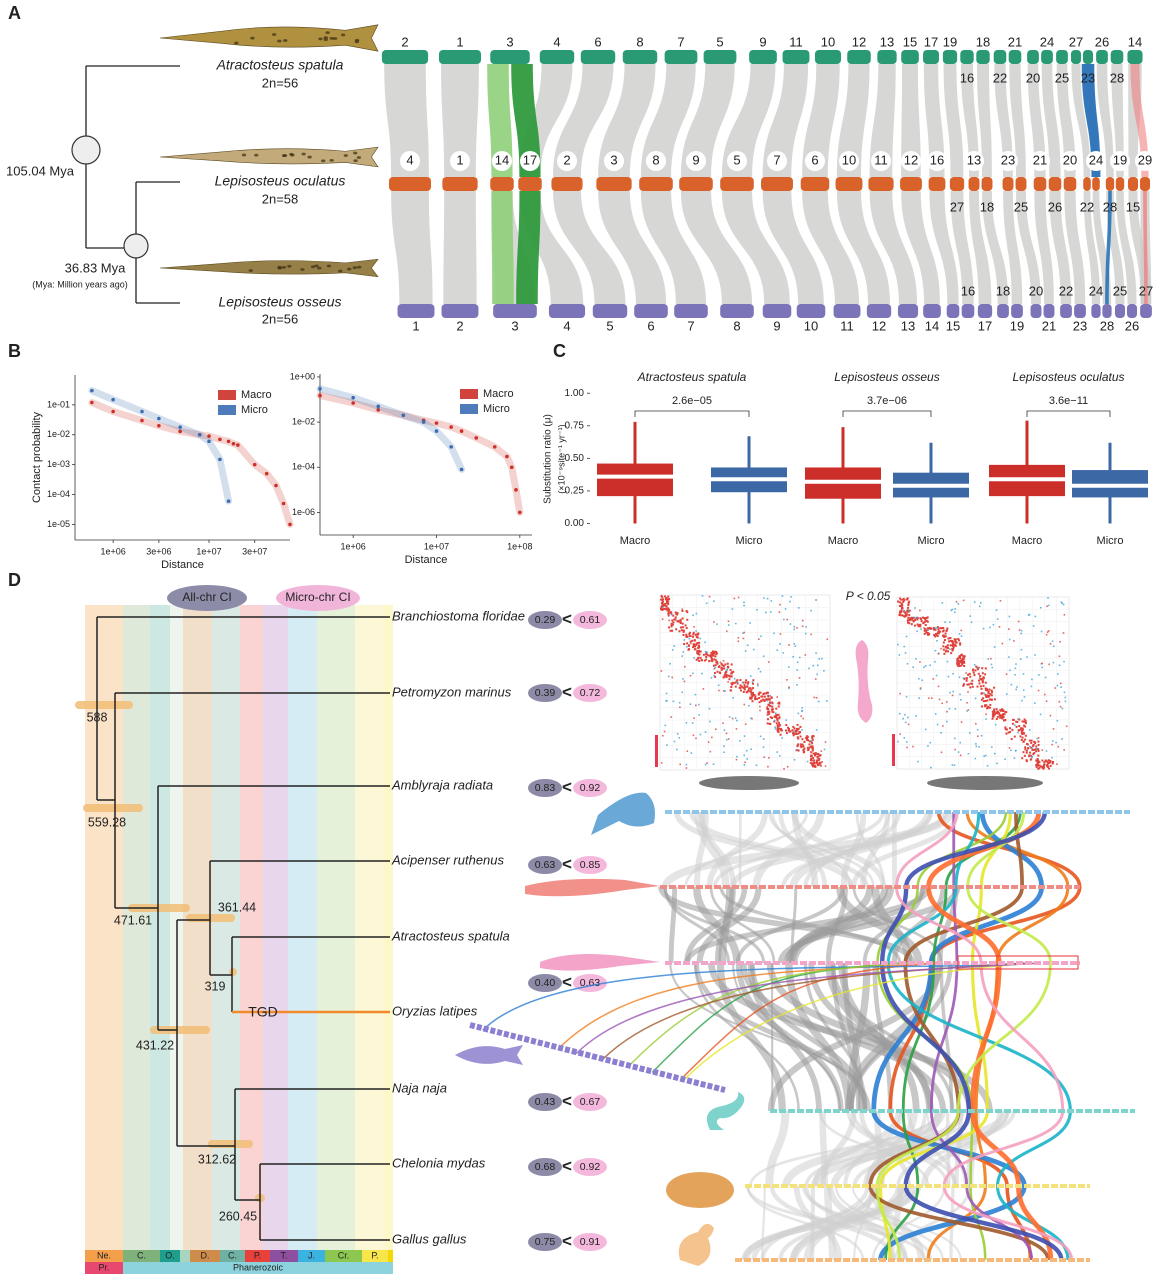  Describe the element at coordinates (159, 908) in the screenshot. I see `node-age-interval` at that location.